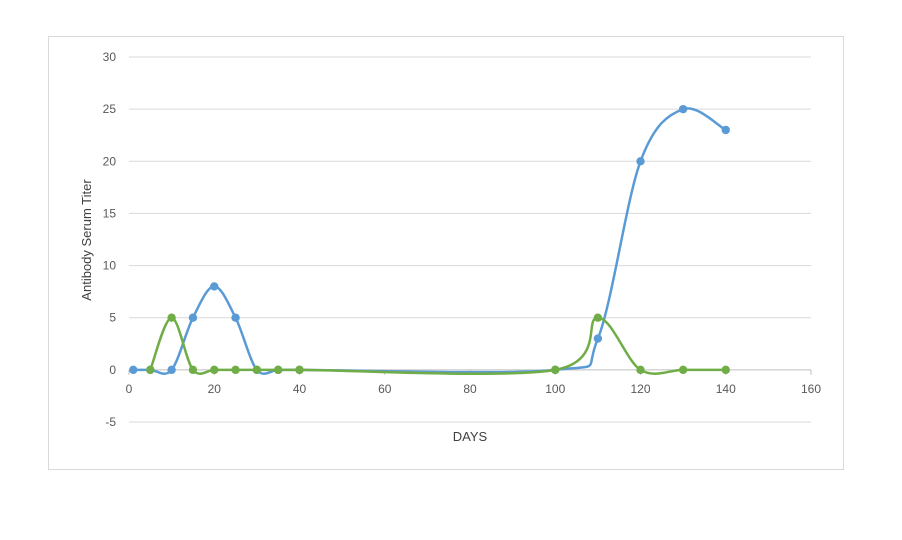  What do you see at coordinates (640, 389) in the screenshot?
I see `x-tick-label: 120` at bounding box center [640, 389].